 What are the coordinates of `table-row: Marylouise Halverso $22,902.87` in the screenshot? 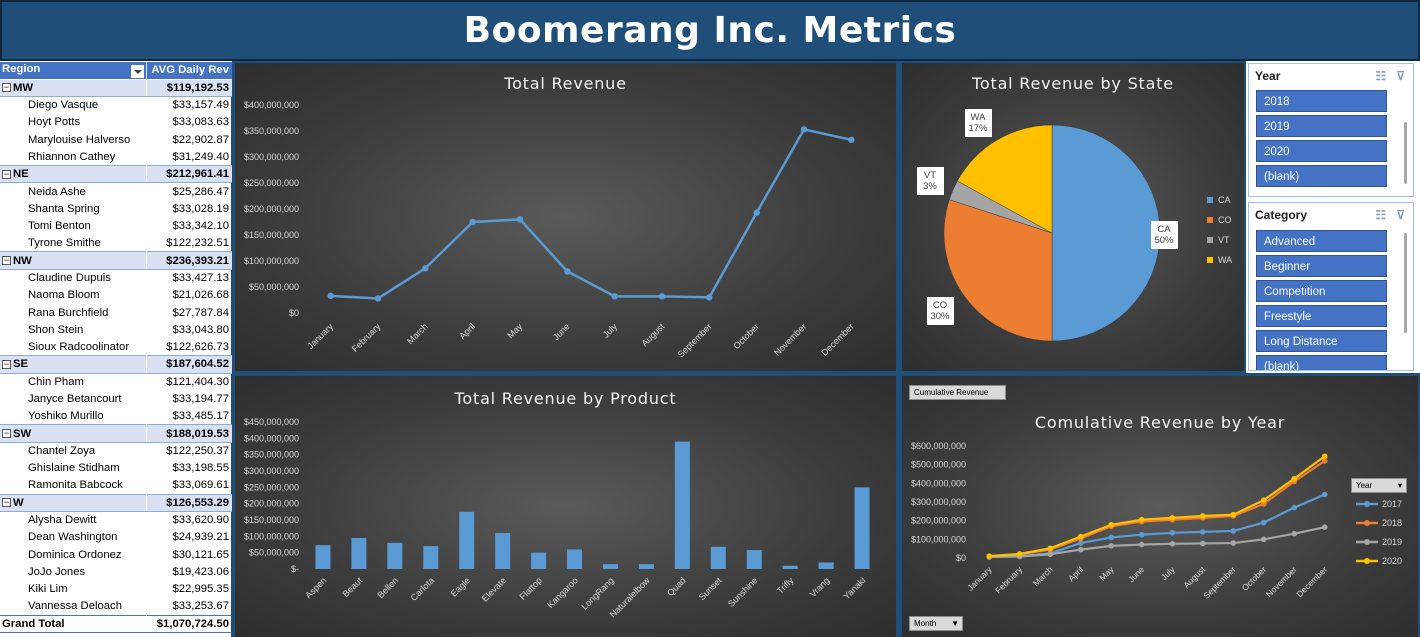 It's located at (116, 139).